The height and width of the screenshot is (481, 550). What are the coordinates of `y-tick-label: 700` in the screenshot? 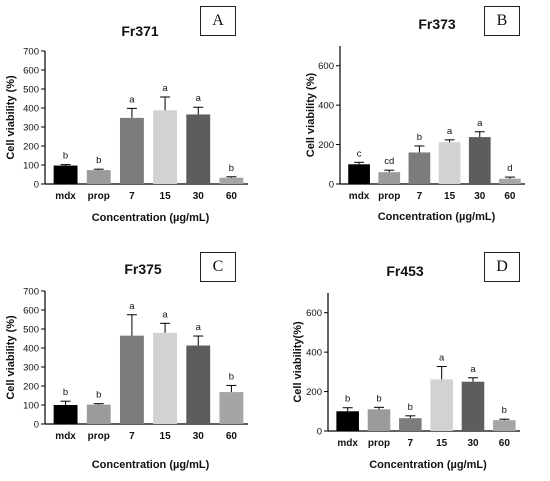 It's located at (31, 292).